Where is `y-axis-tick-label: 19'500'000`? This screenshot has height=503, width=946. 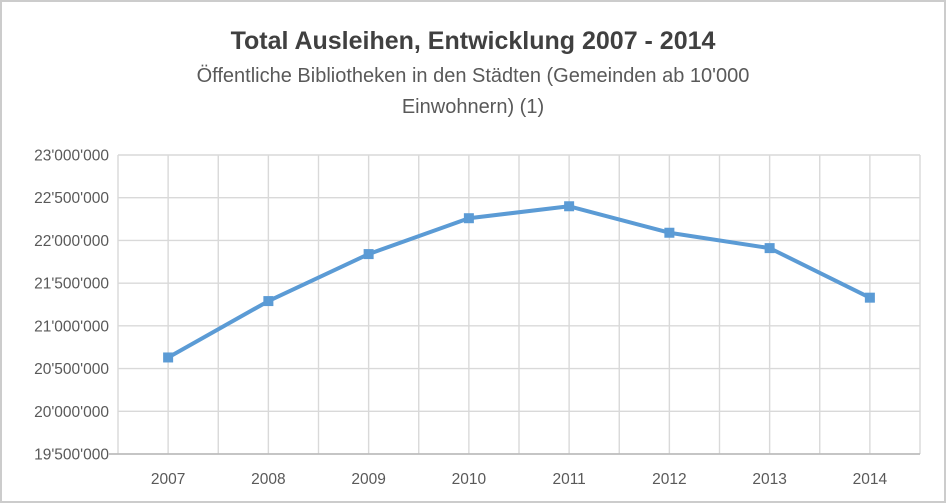
y-axis-tick-label: 19'500'000 is located at coordinates (71, 455).